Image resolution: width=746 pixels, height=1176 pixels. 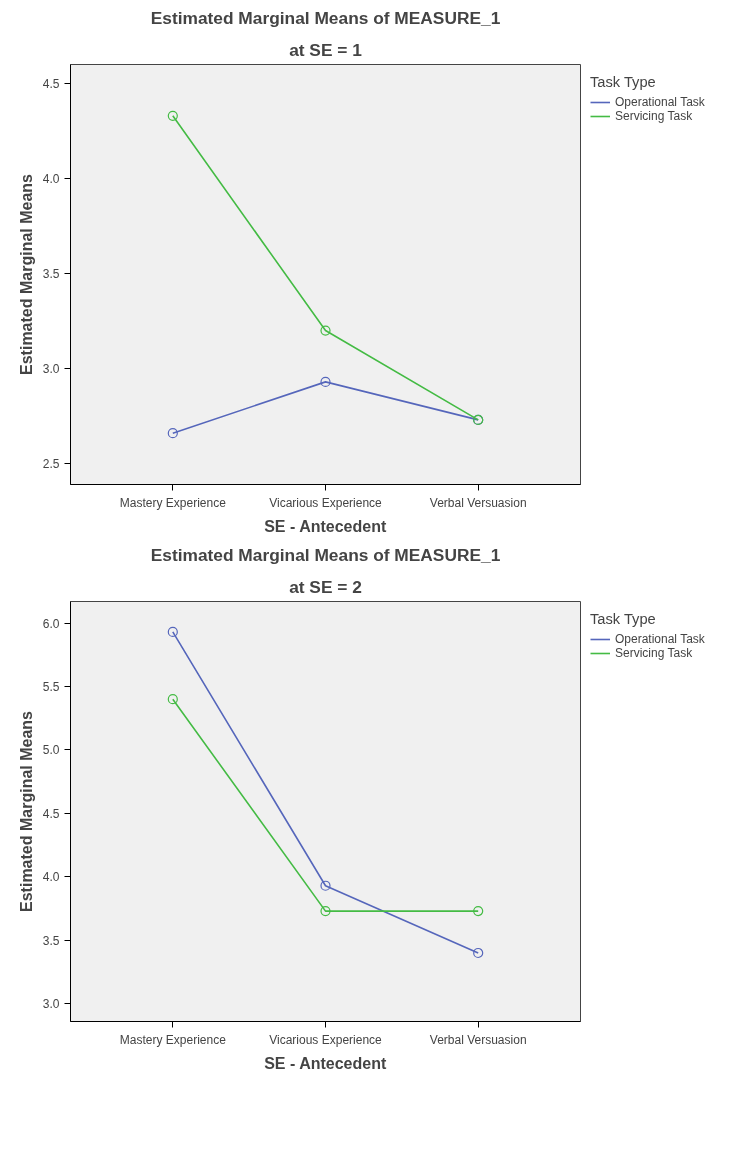 I want to click on y-tick-label: 5.5, so click(x=51, y=687).